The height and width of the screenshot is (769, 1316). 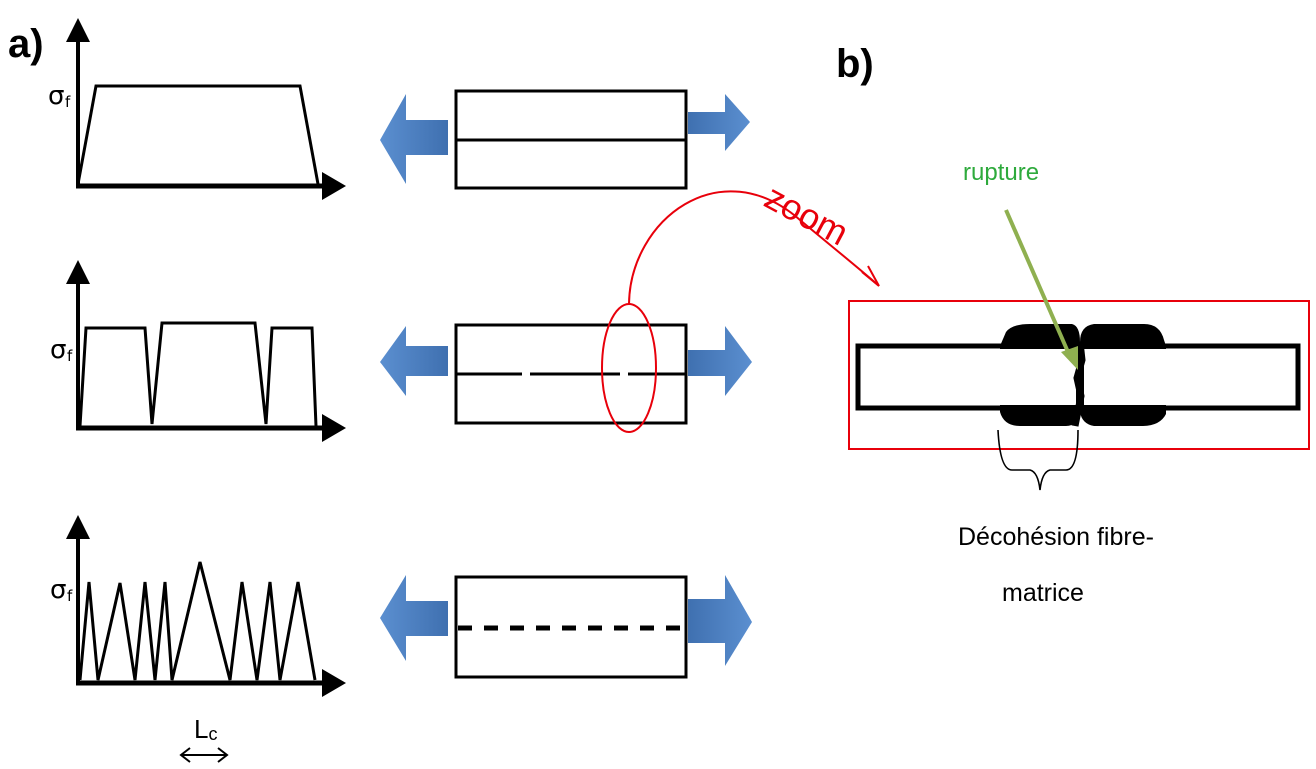 What do you see at coordinates (855, 64) in the screenshot?
I see `panel-b-label: b)` at bounding box center [855, 64].